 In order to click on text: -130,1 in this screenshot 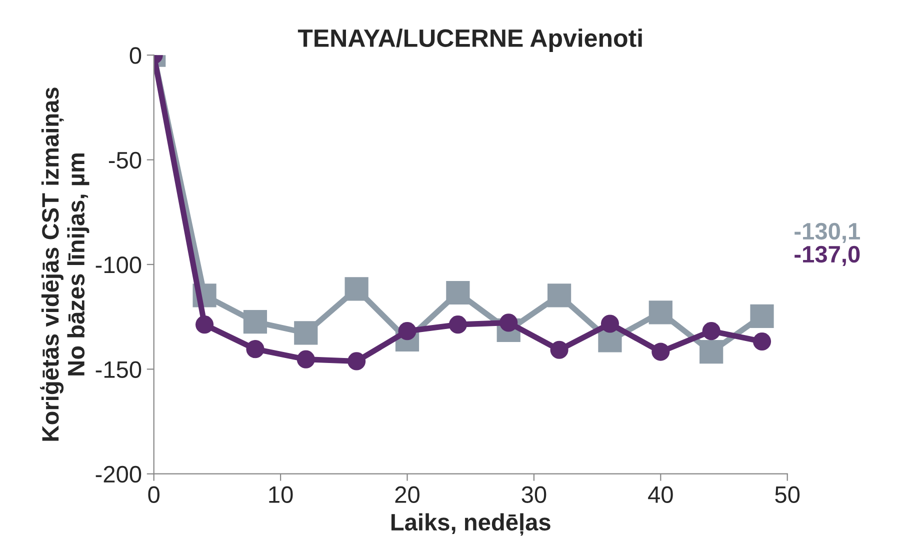, I will do `click(827, 233)`.